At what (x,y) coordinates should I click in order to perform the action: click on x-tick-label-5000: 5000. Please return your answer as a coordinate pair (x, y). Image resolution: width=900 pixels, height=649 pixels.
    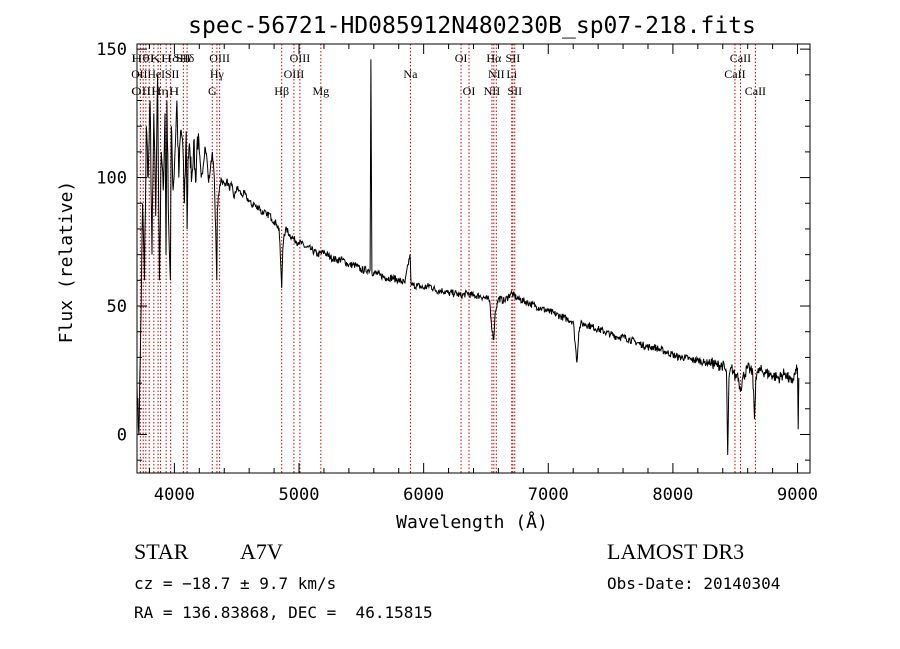
    Looking at the image, I should click on (299, 495).